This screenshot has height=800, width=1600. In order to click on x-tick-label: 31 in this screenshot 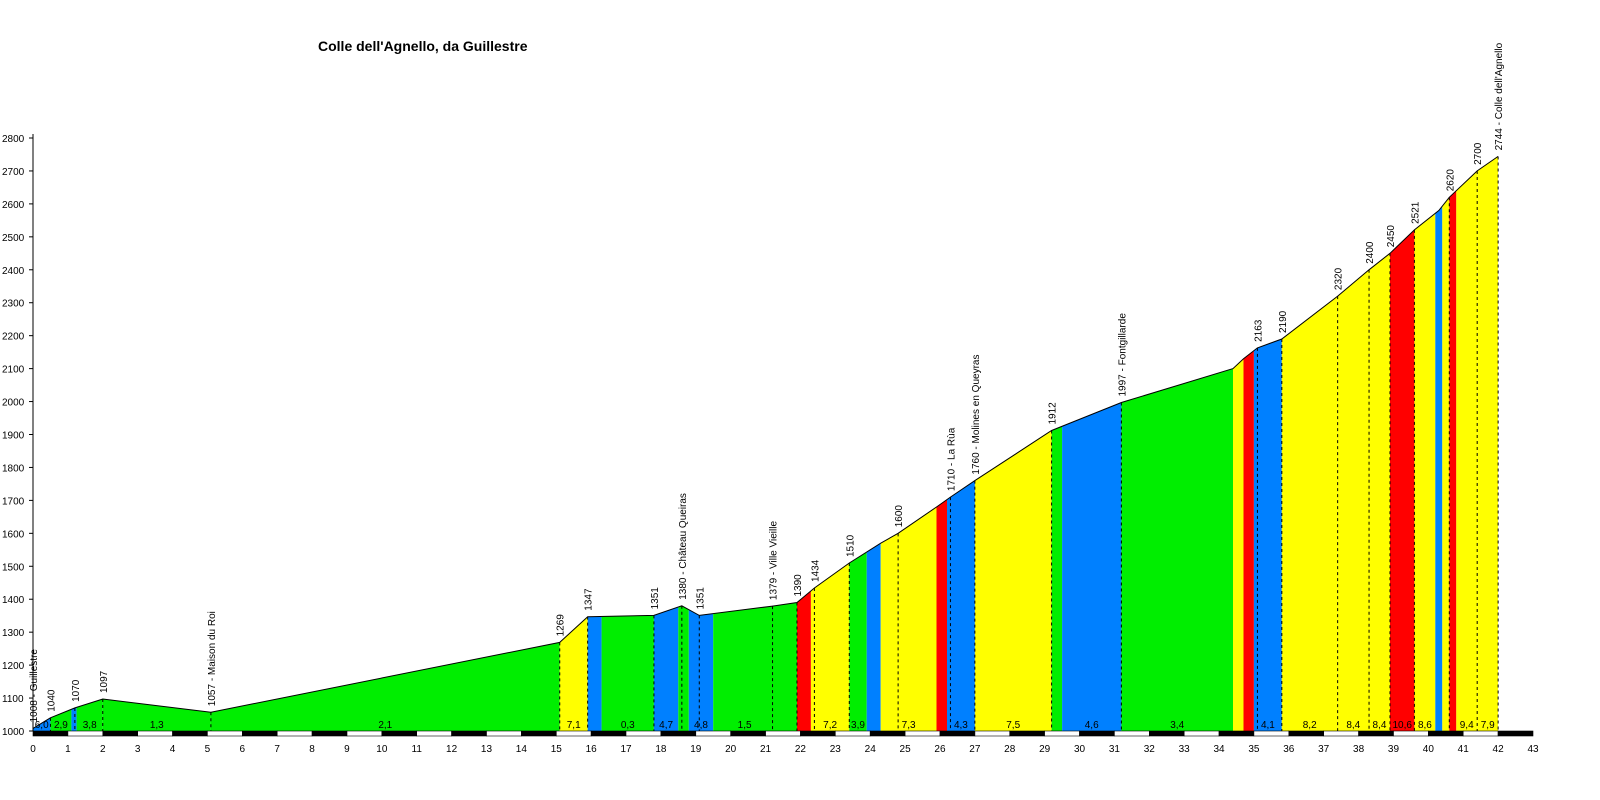, I will do `click(1115, 749)`.